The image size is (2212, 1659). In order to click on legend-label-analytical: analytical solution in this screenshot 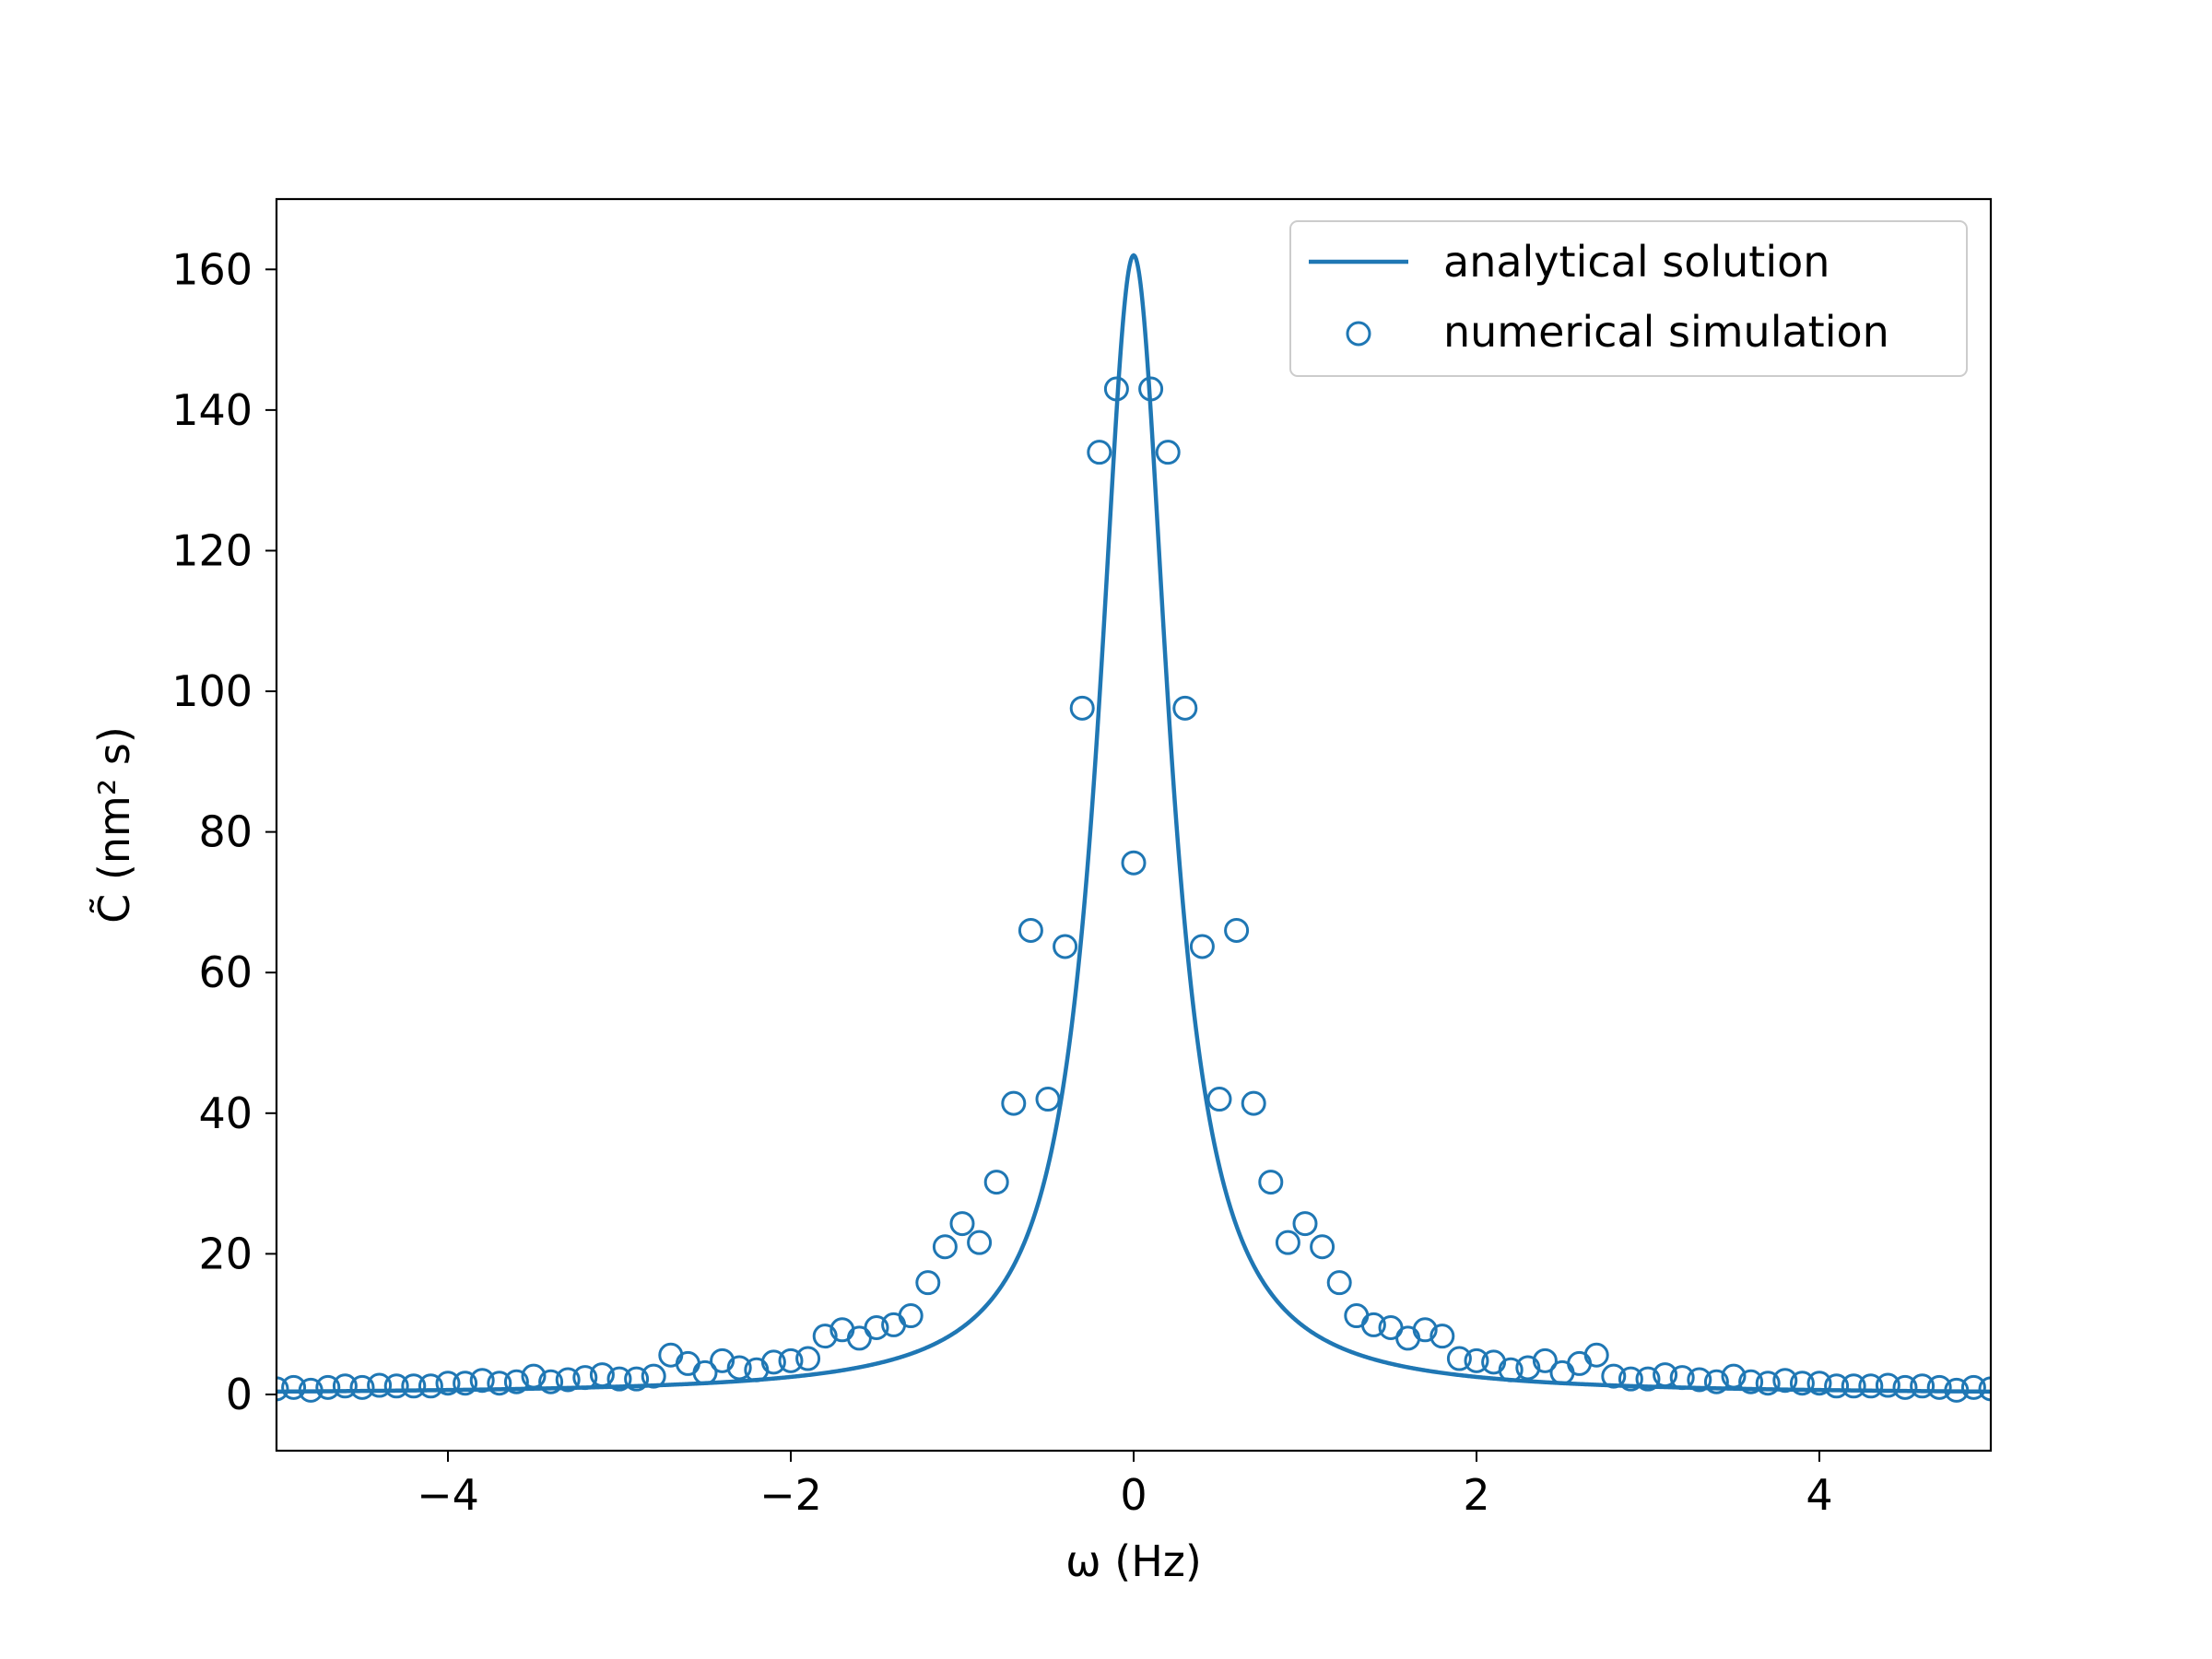, I will do `click(1636, 262)`.